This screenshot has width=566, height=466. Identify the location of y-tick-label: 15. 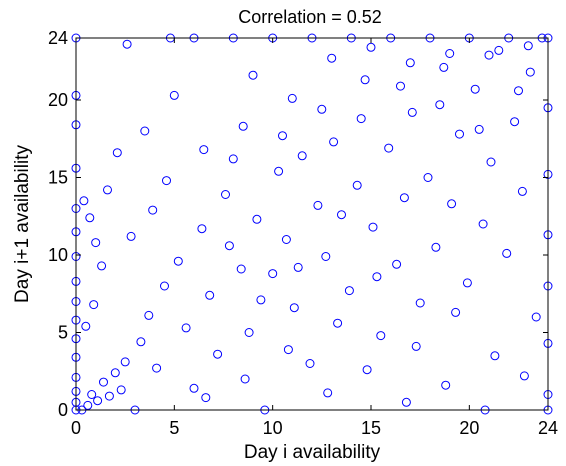
(58, 178).